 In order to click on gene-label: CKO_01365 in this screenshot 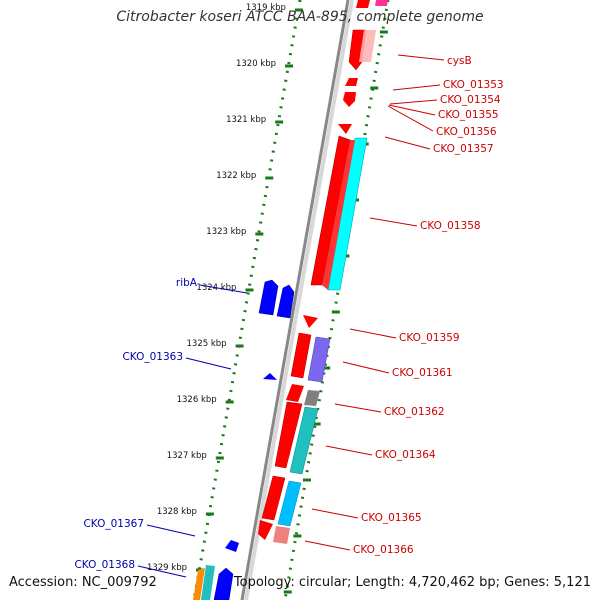, I will do `click(391, 518)`.